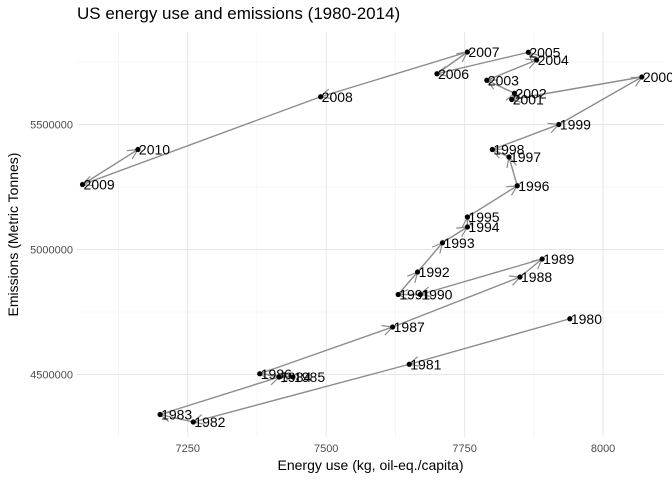 This screenshot has height=480, width=672. Describe the element at coordinates (409, 327) in the screenshot. I see `year-label-1987: 1987` at that location.